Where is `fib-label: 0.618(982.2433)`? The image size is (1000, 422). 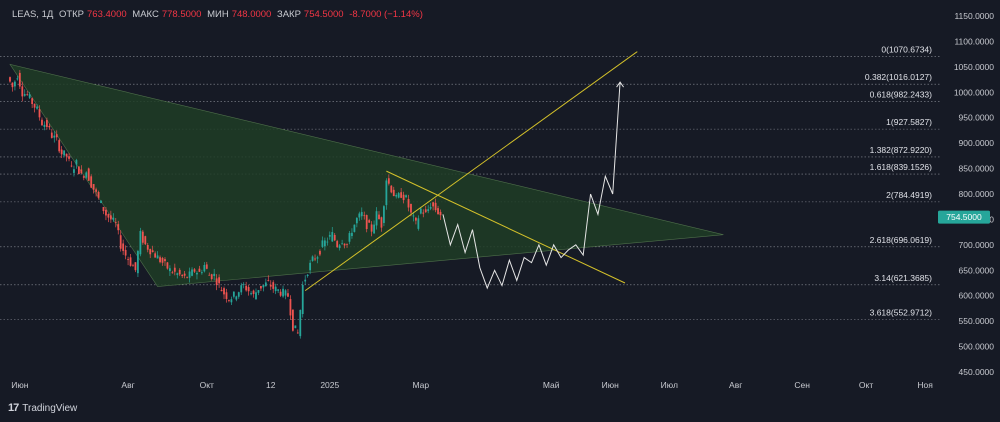 fib-label: 0.618(982.2433) is located at coordinates (901, 94).